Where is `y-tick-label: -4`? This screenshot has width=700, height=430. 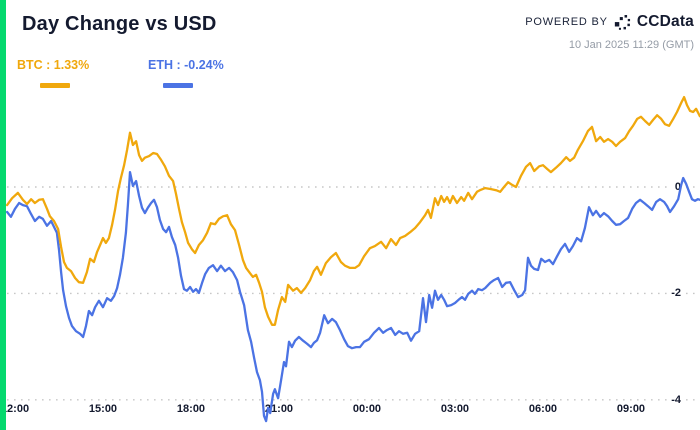 y-tick-label: -4 is located at coordinates (676, 399).